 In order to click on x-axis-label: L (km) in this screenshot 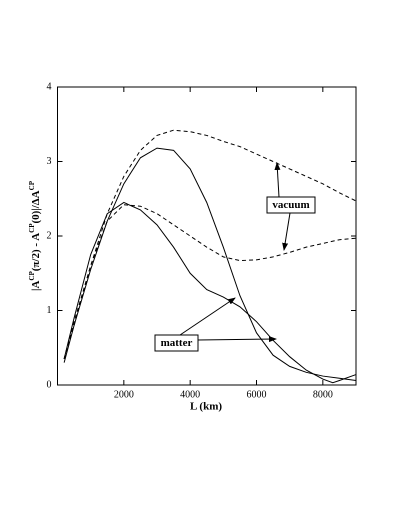, I will do `click(206, 407)`.